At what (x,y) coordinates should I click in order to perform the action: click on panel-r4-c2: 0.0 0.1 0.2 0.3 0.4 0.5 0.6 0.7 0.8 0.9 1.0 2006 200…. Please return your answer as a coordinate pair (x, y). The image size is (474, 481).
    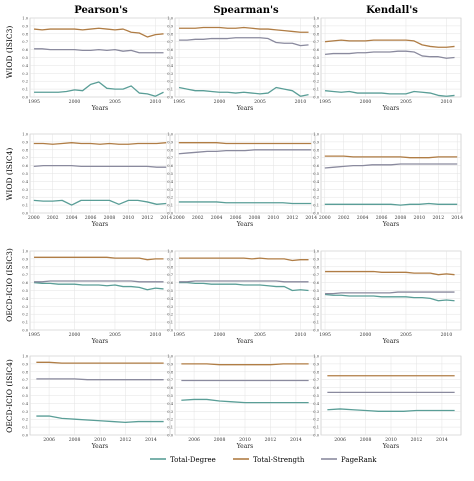
    Looking at the image, I should click on (241, 402).